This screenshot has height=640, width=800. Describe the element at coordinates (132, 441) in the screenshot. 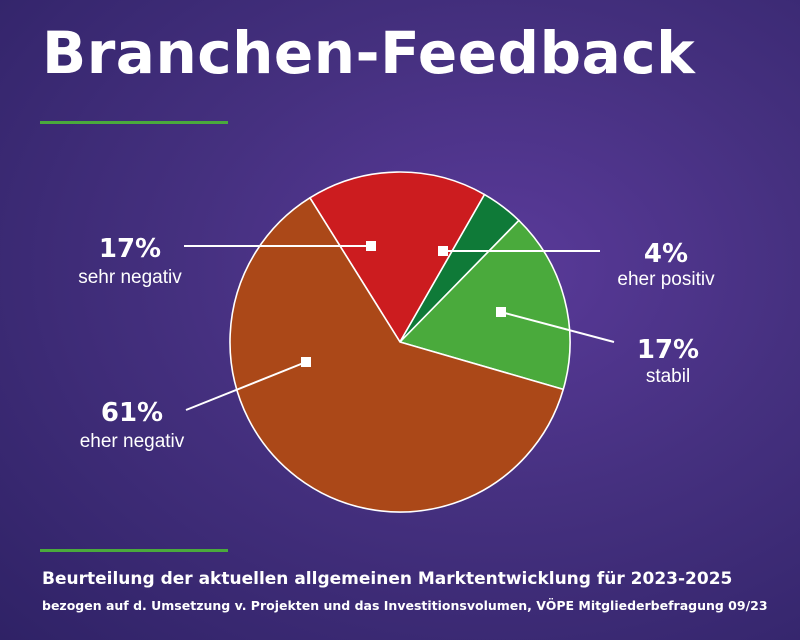

I see `slice-category-label: eher negativ` at that location.